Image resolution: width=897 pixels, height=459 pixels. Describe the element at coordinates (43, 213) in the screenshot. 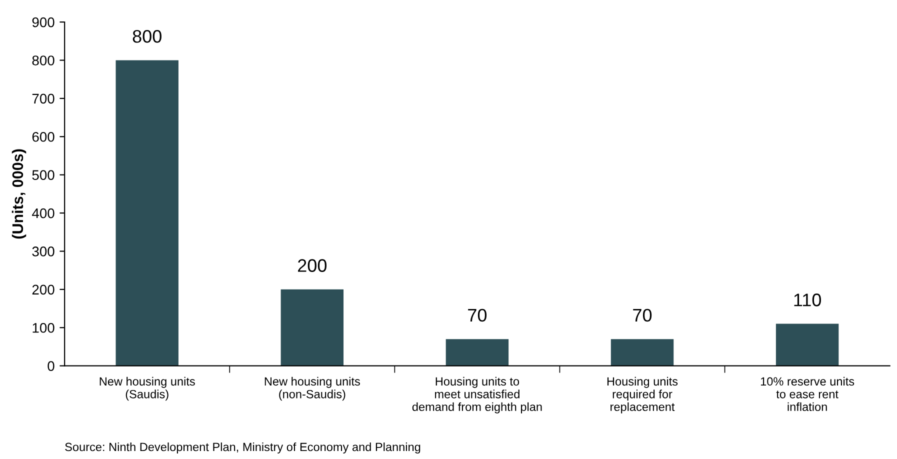

I see `y-tick-label: 400` at that location.